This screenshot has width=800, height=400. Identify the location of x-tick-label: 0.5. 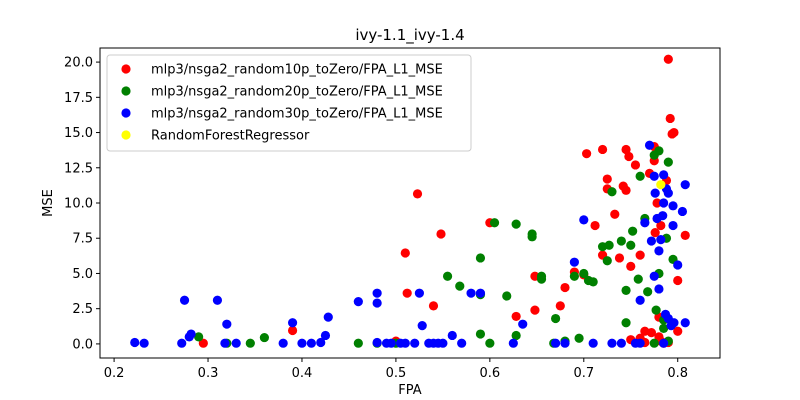
(396, 373).